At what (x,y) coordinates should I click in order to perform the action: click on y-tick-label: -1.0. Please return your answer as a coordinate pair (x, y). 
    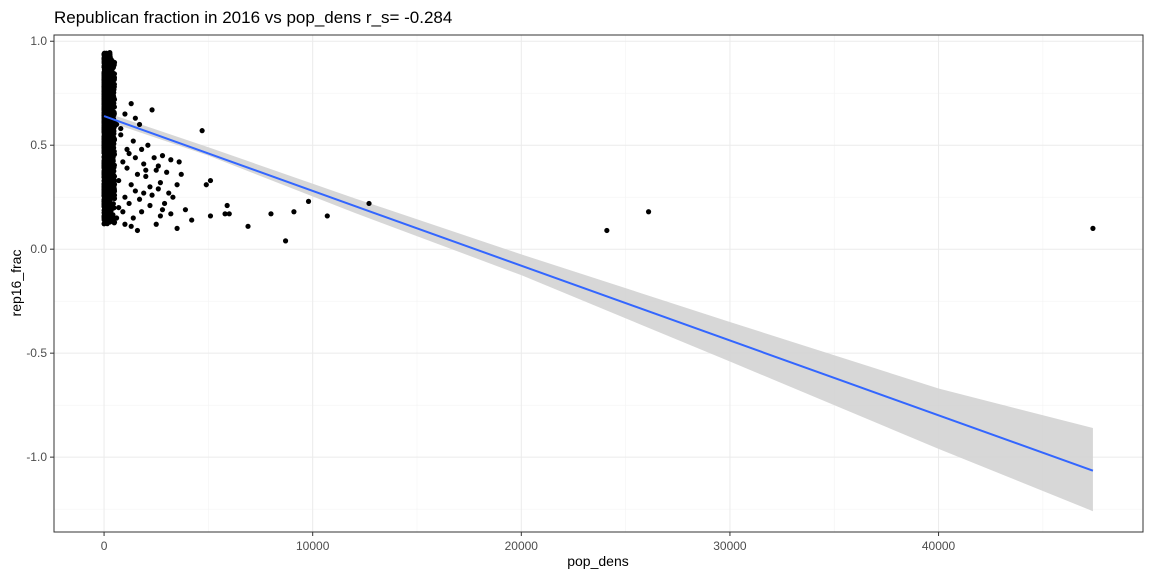
    Looking at the image, I should click on (36, 457).